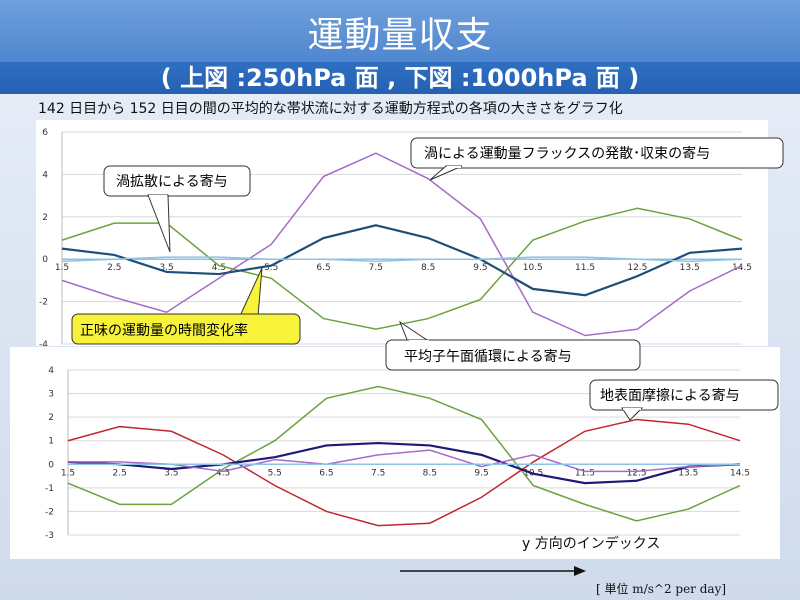 The image size is (800, 600). What do you see at coordinates (690, 268) in the screenshot?
I see `top-chart-x-tick-label: 13.5` at bounding box center [690, 268].